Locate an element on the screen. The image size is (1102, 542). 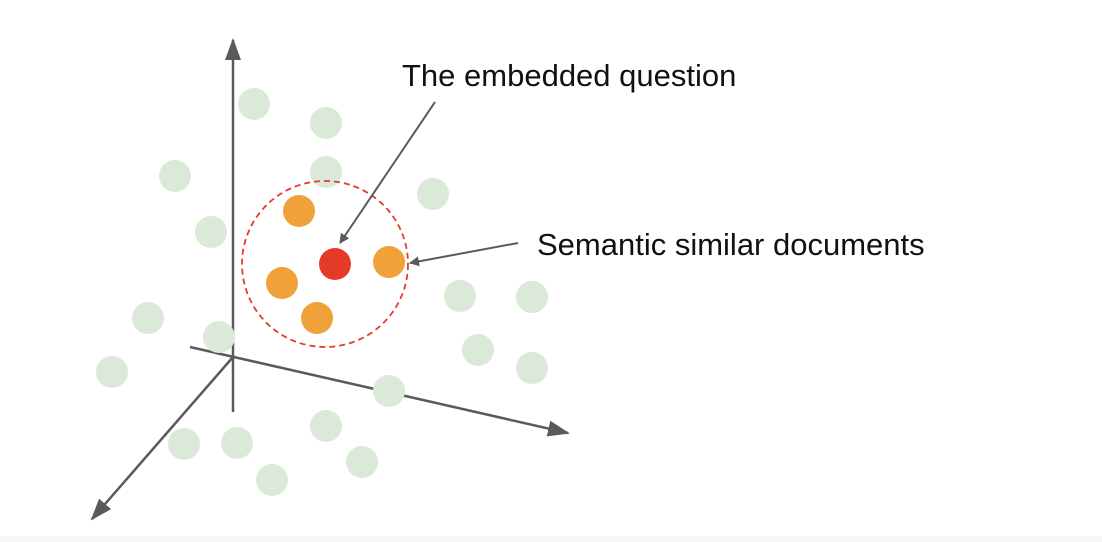
similar-points is located at coordinates (335, 264).